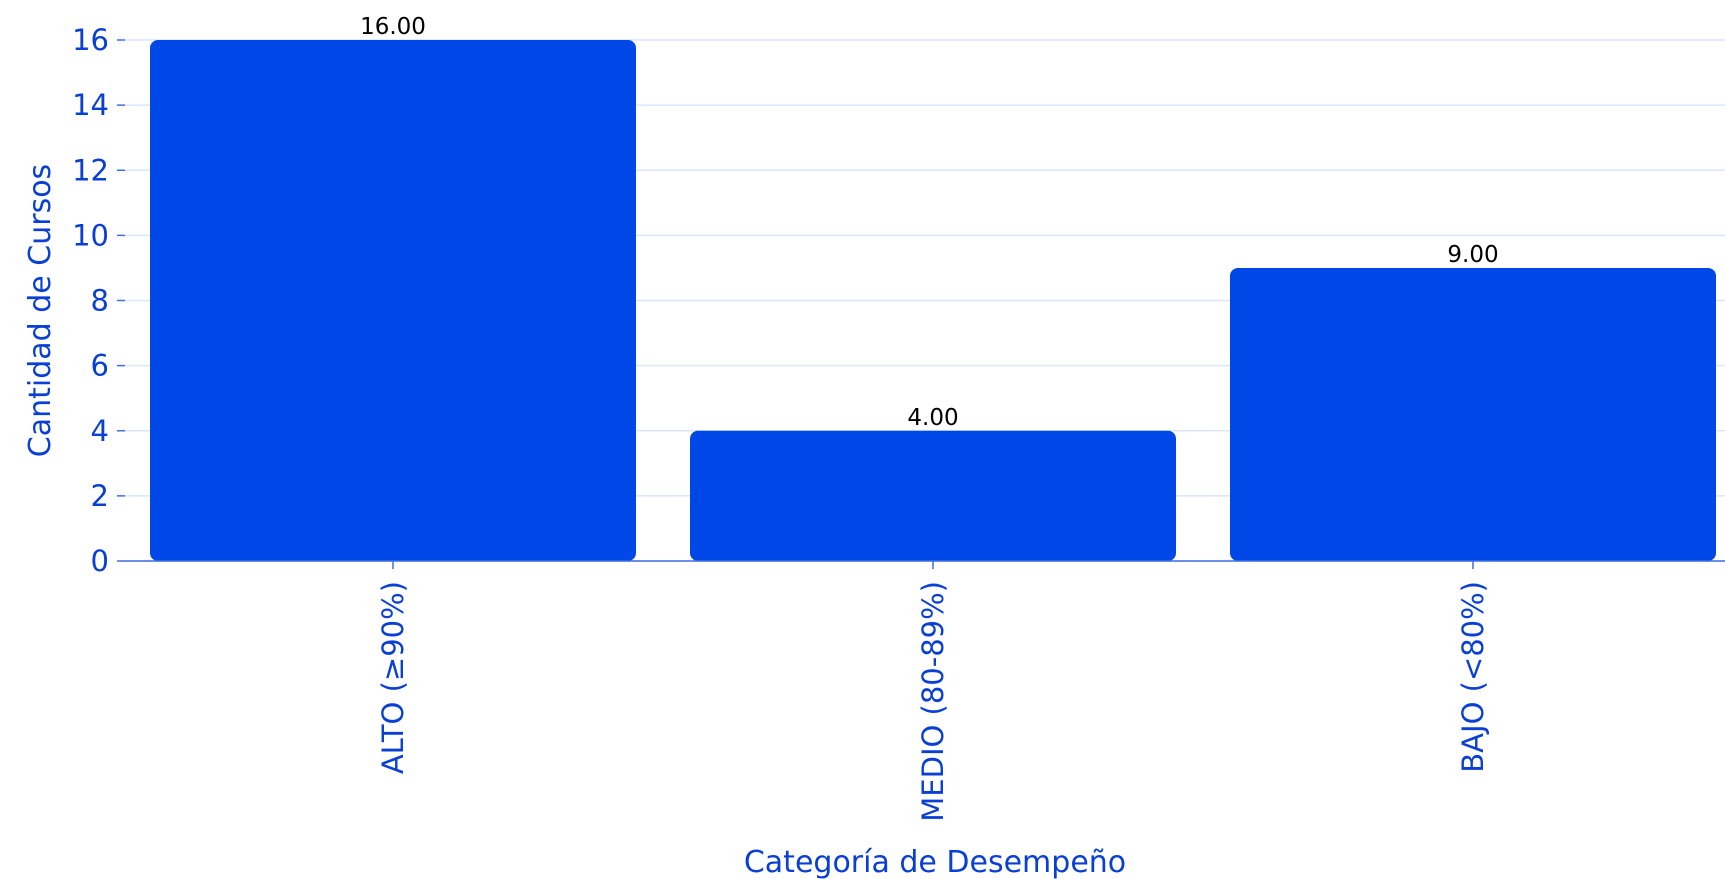 The width and height of the screenshot is (1725, 879). What do you see at coordinates (100, 366) in the screenshot?
I see `y-tick-label: 6` at bounding box center [100, 366].